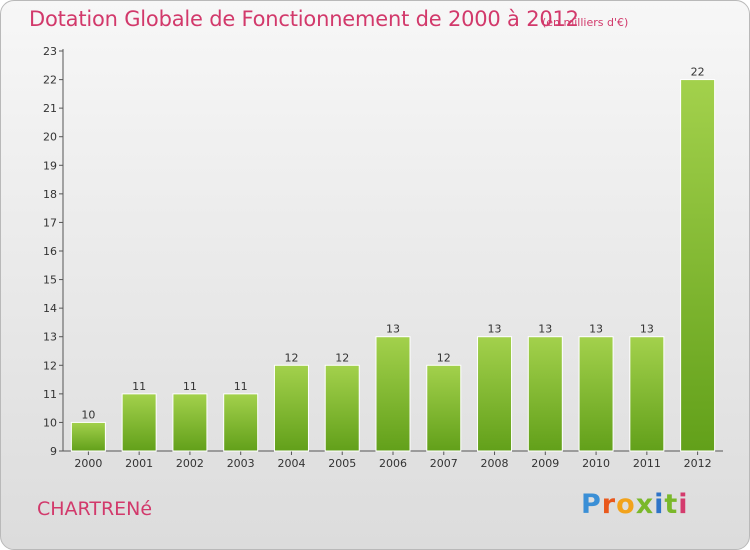 Image resolution: width=750 pixels, height=550 pixels. What do you see at coordinates (50, 222) in the screenshot?
I see `y-tick-label: 17` at bounding box center [50, 222].